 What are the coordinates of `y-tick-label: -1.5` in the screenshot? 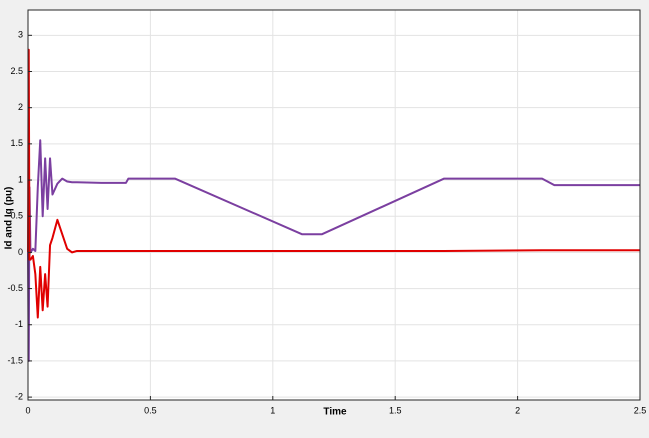 It's located at (15, 360).